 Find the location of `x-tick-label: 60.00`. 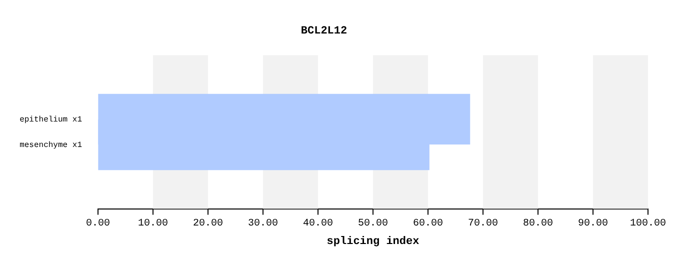

x-tick-label: 60.00 is located at coordinates (428, 224).